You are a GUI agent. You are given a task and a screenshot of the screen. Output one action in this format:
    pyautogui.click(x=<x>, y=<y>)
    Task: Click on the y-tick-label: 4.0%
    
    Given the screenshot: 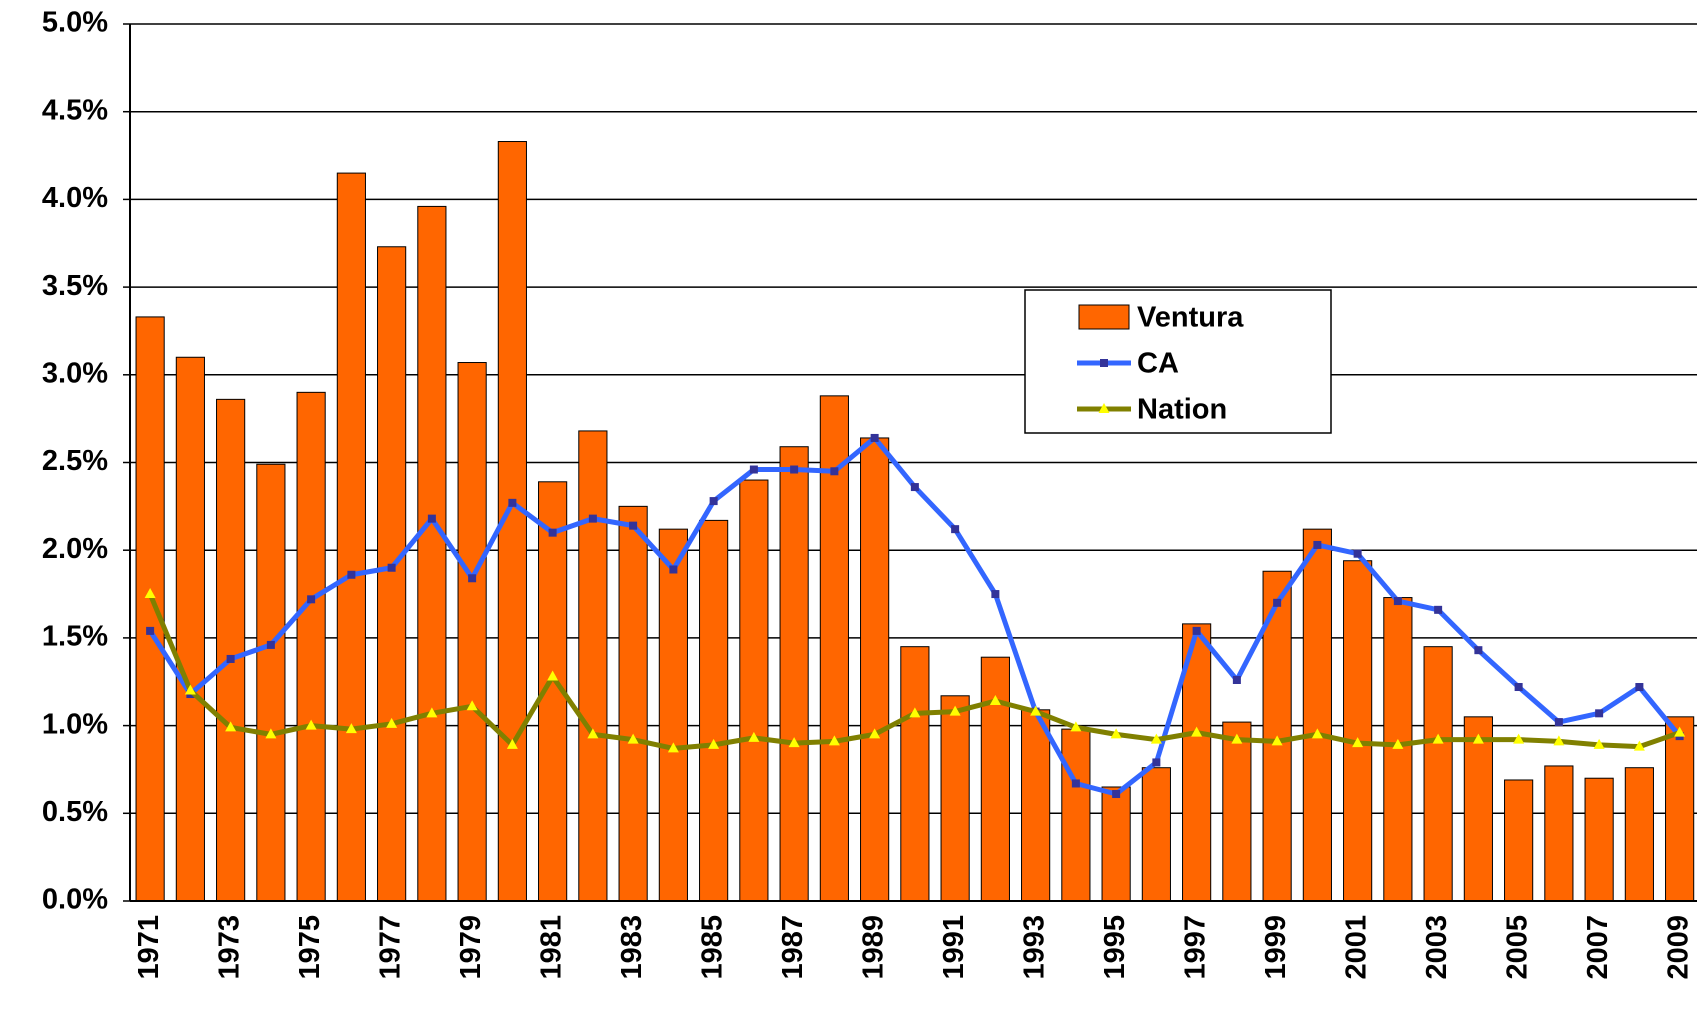 What is the action you would take?
    pyautogui.click(x=75, y=198)
    